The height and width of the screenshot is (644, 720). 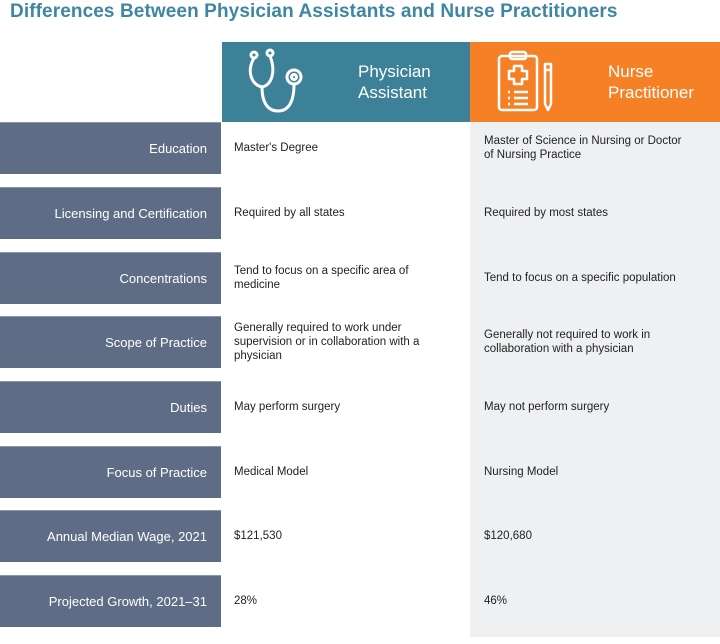 What do you see at coordinates (394, 82) in the screenshot?
I see `column-label: Physician Assistant` at bounding box center [394, 82].